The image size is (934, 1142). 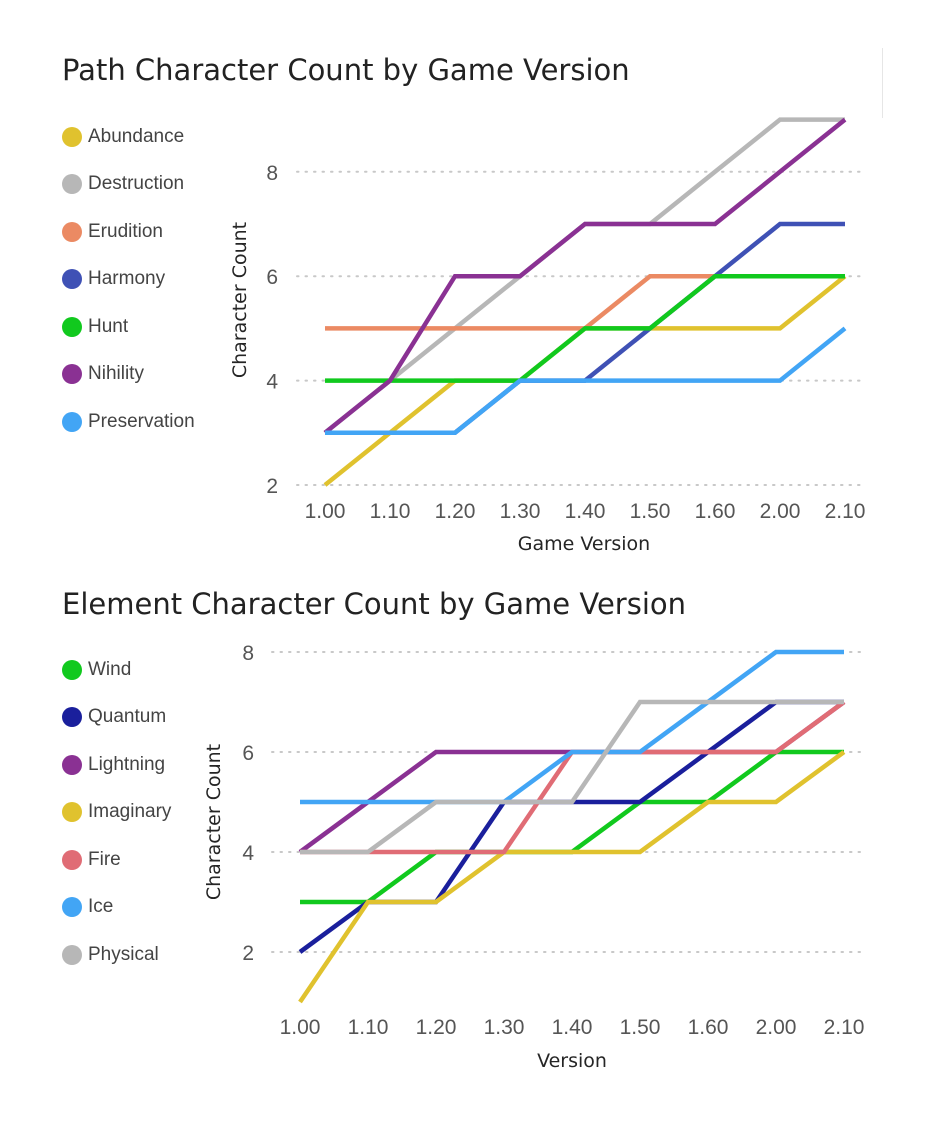 What do you see at coordinates (116, 374) in the screenshot?
I see `legend-label: Nihility` at bounding box center [116, 374].